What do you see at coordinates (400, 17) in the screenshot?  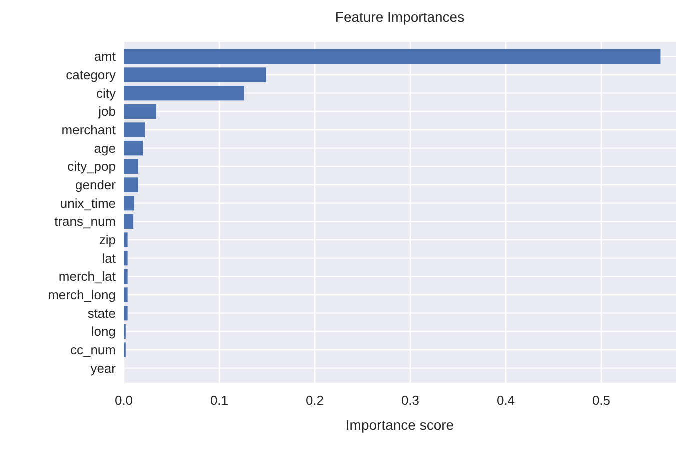 I see `chart-title: Feature Importances` at bounding box center [400, 17].